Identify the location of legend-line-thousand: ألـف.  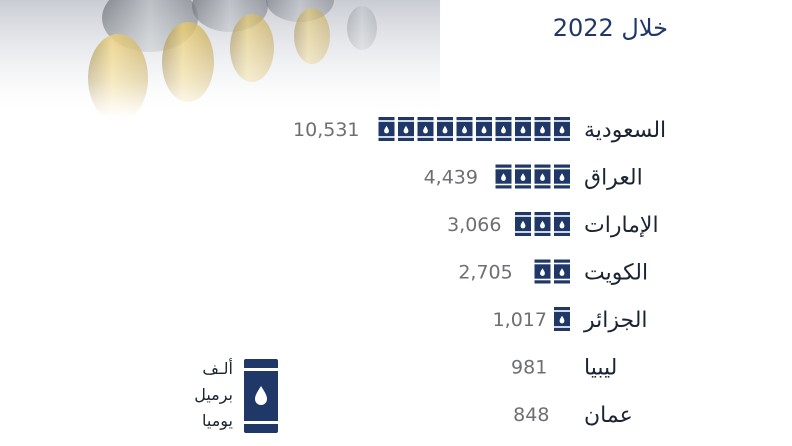
(217, 368).